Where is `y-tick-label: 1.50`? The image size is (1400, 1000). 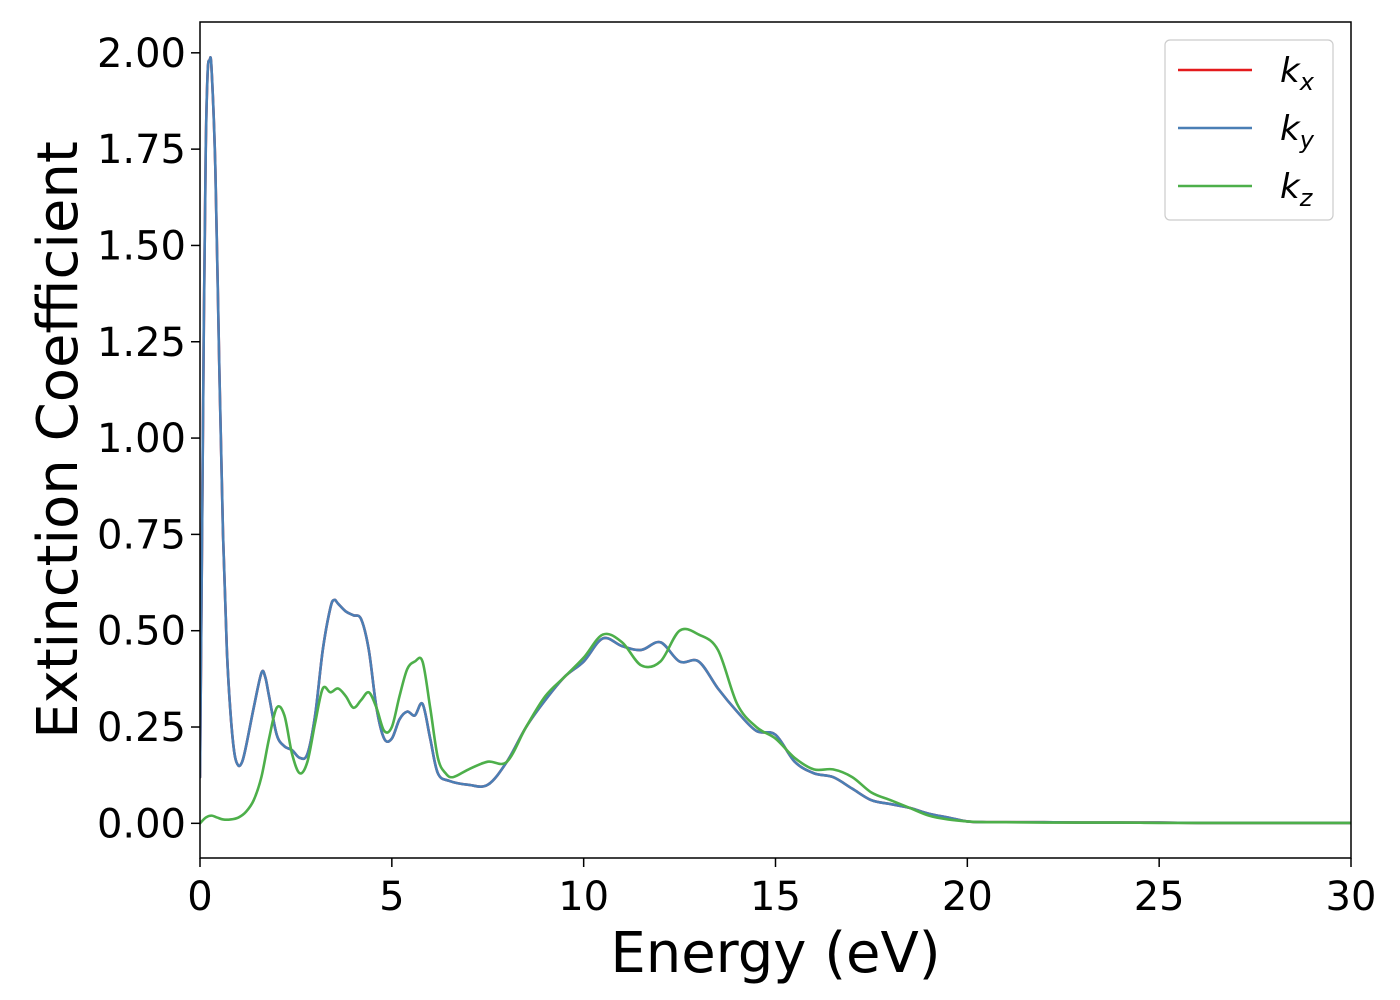
y-tick-label: 1.50 is located at coordinates (141, 246).